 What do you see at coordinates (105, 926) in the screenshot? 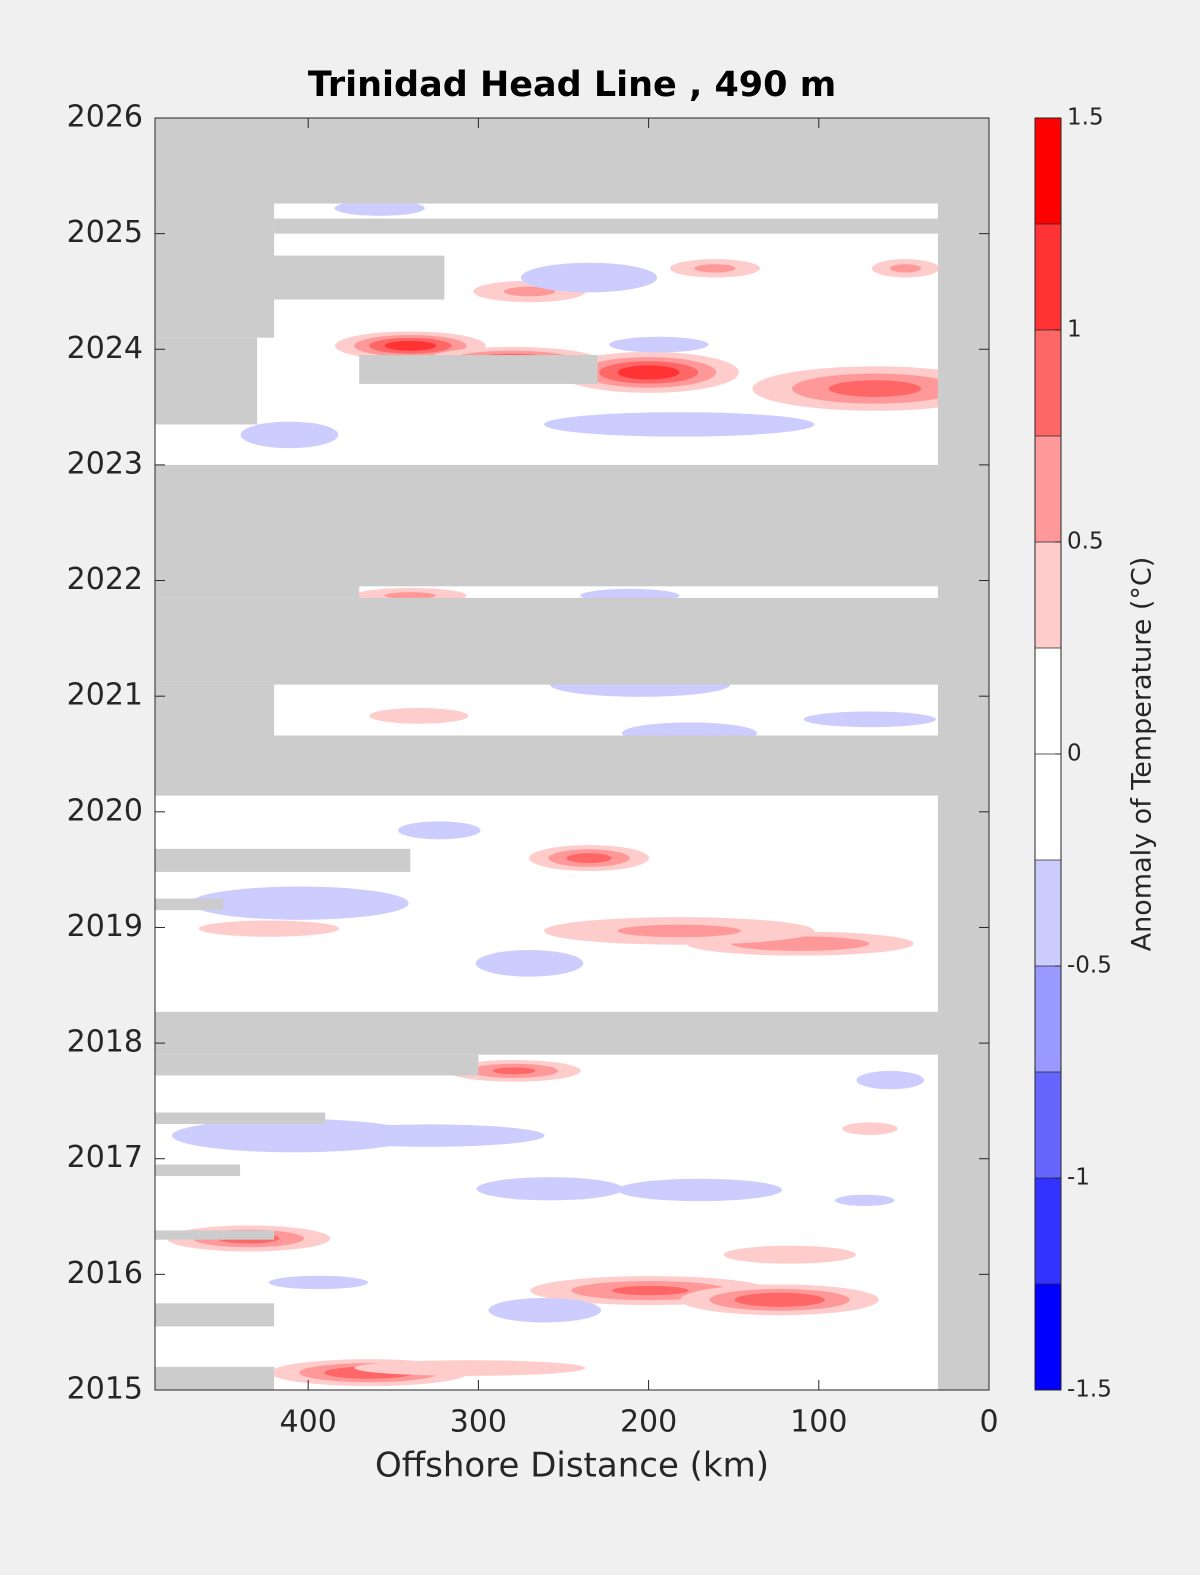
I see `y-tick-label: 2019` at bounding box center [105, 926].